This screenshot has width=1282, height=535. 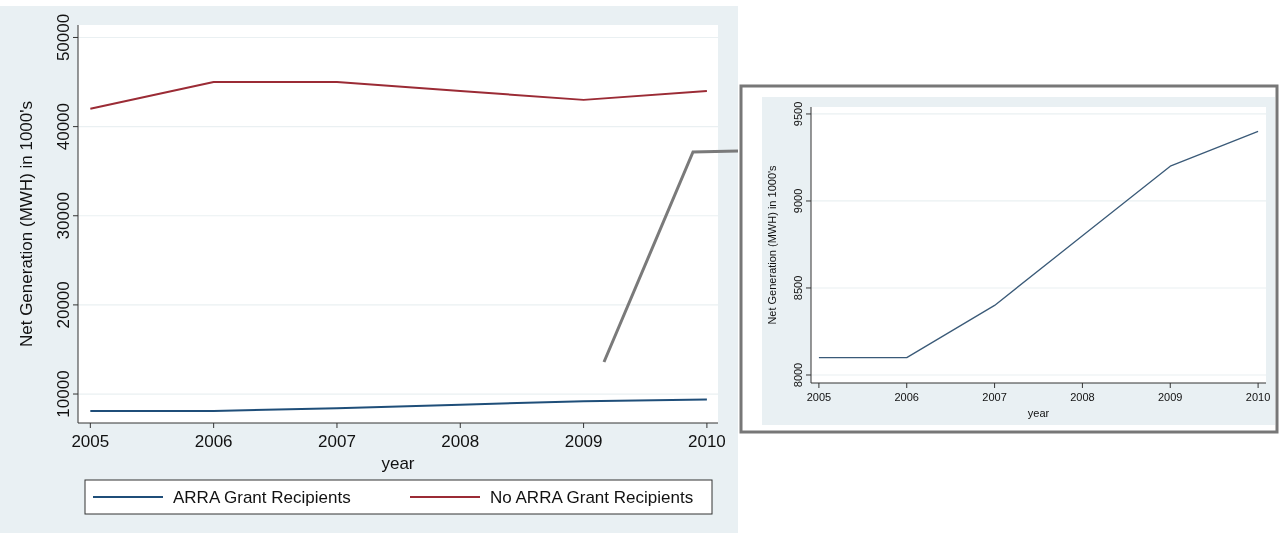 What do you see at coordinates (798, 288) in the screenshot?
I see `y-tick-label: 8500` at bounding box center [798, 288].